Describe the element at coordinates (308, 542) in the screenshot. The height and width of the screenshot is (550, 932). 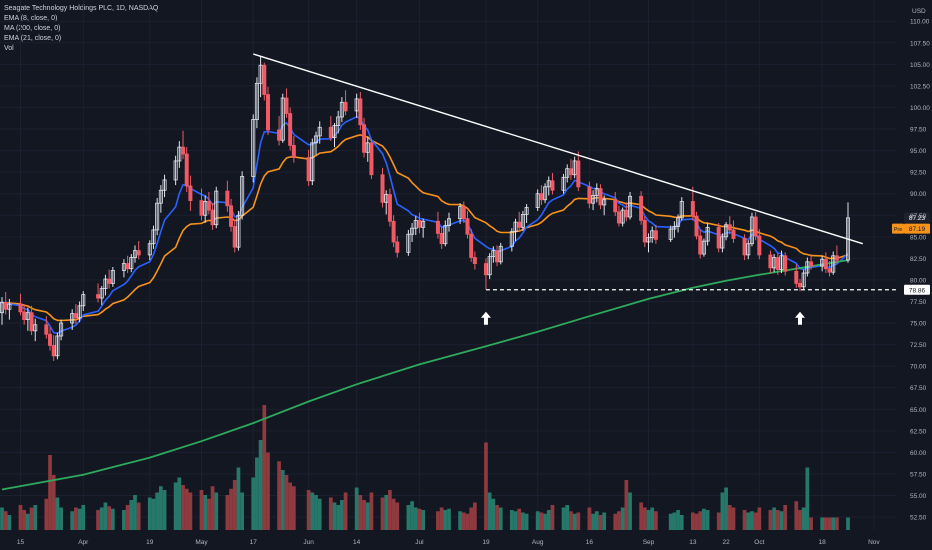
I see `x-tick-label: Jun` at that location.